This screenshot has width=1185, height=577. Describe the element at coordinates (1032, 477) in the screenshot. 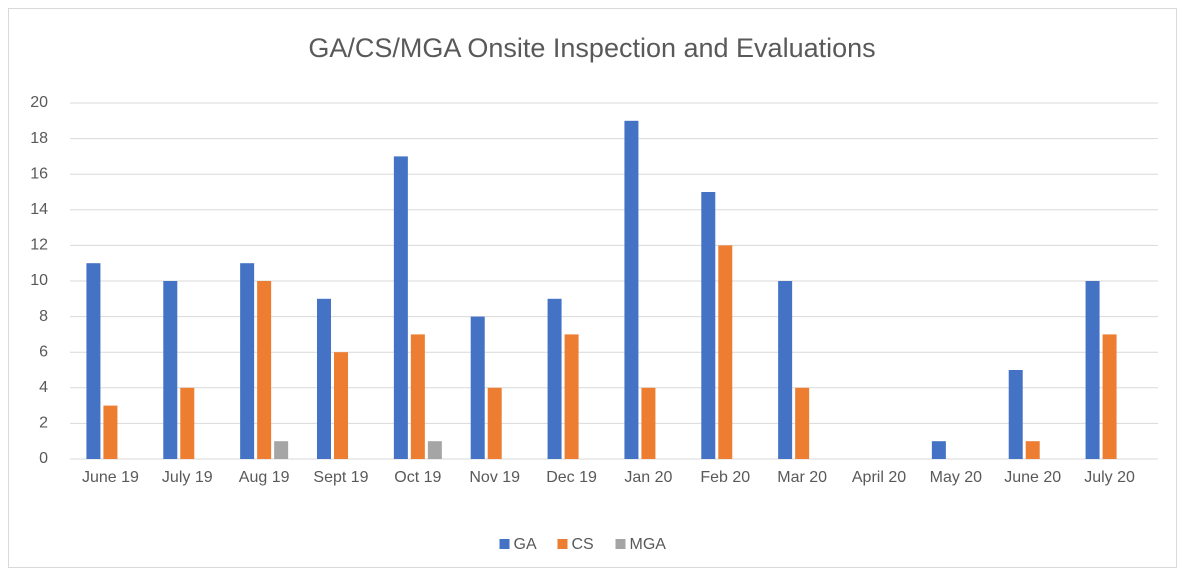

I see `x-tick-label: June 20` at that location.